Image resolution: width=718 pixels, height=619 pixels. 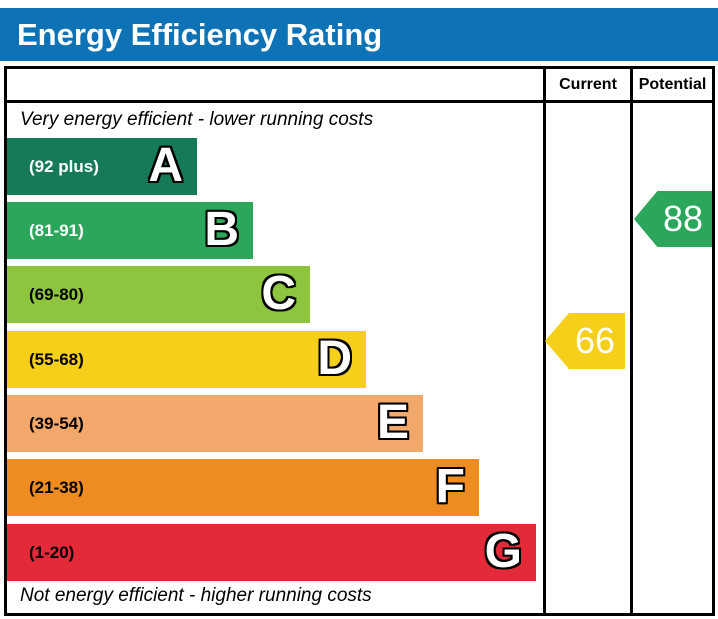 I want to click on band-letter: G, so click(x=503, y=551).